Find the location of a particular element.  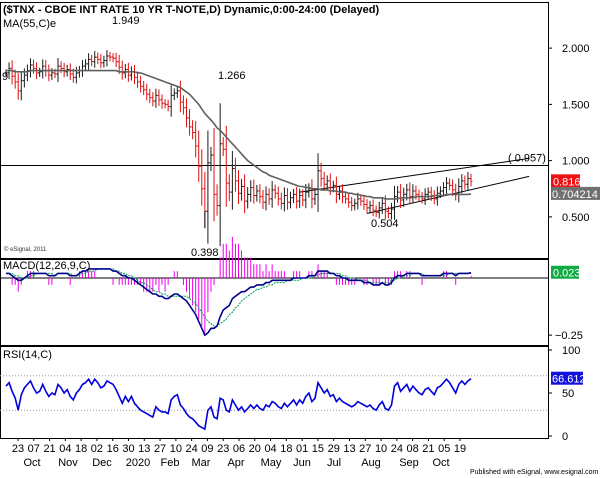

month-label: Apr is located at coordinates (235, 463).